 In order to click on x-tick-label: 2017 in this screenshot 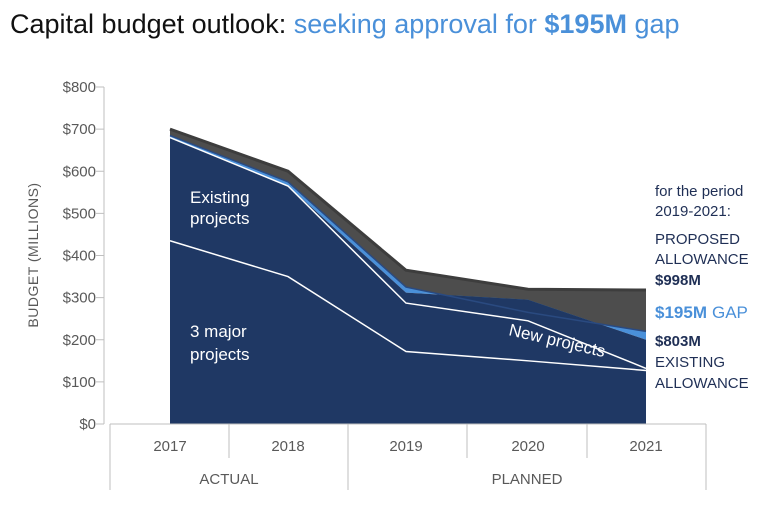, I will do `click(169, 446)`.